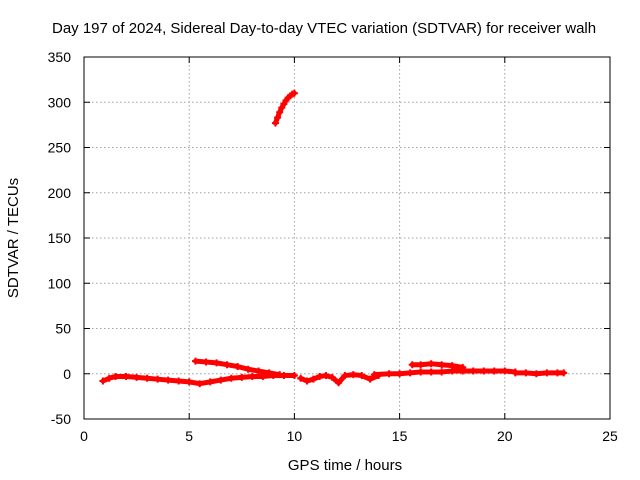  I want to click on y-tick-label: -50, so click(61, 419).